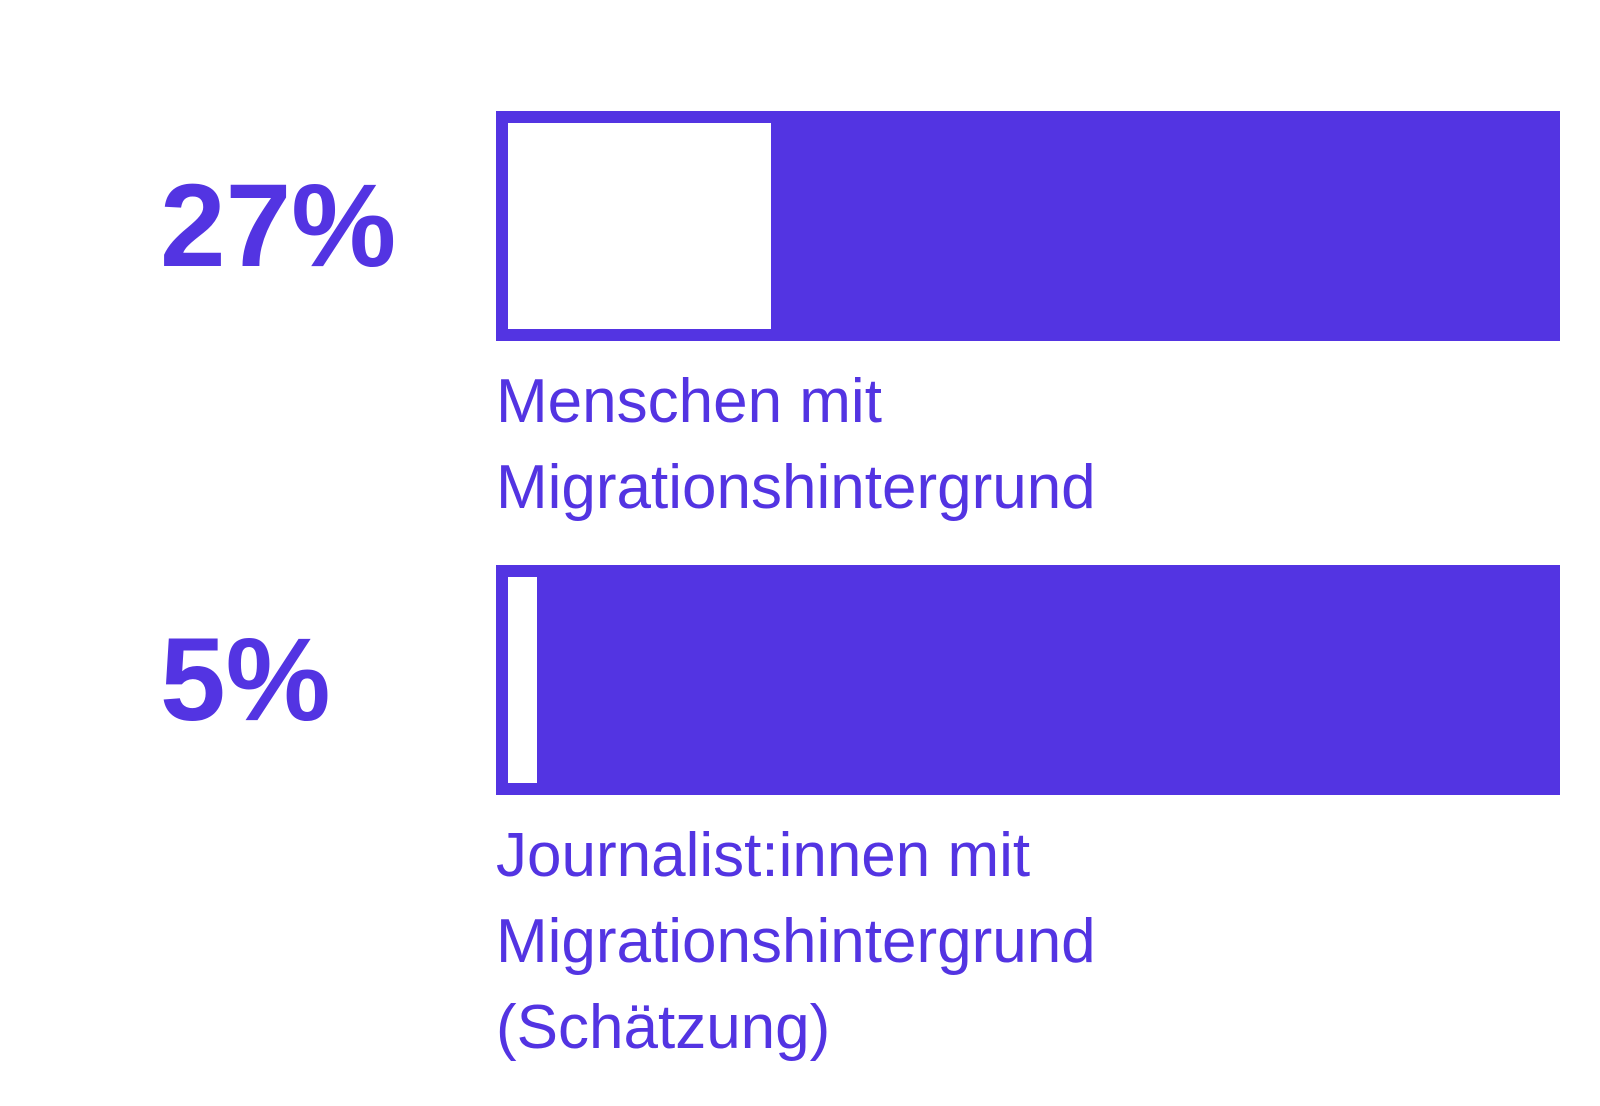 The height and width of the screenshot is (1106, 1600). Describe the element at coordinates (245, 680) in the screenshot. I see `value-label: 5%` at that location.